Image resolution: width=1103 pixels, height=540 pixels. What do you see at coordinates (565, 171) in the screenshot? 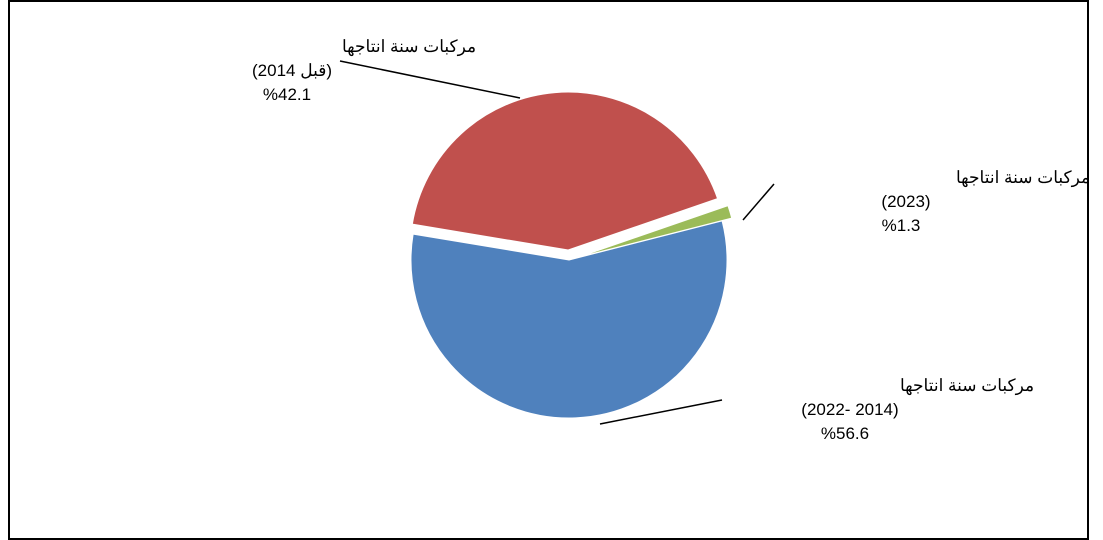
I see `slice-pre-2014` at bounding box center [565, 171].